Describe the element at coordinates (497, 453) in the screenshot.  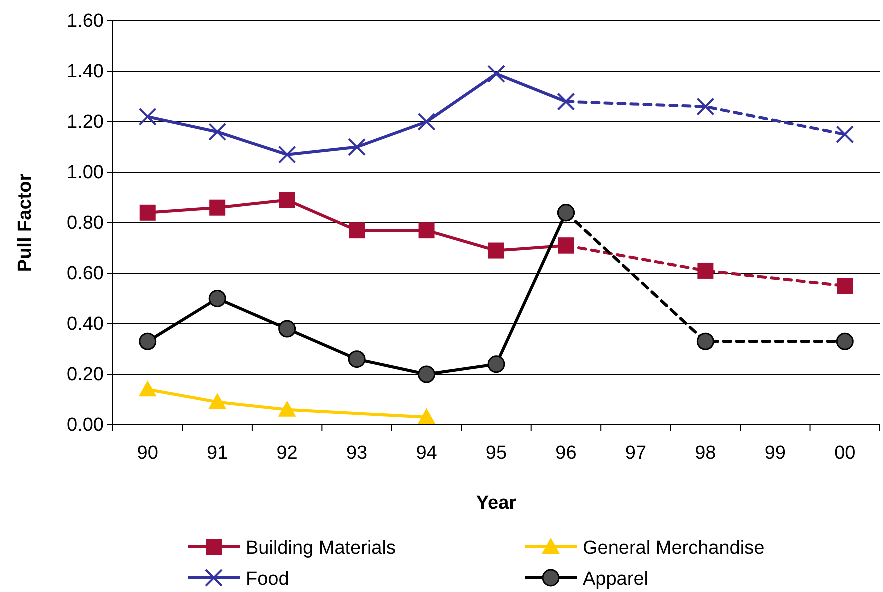
I see `x-tick-label: 95` at that location.